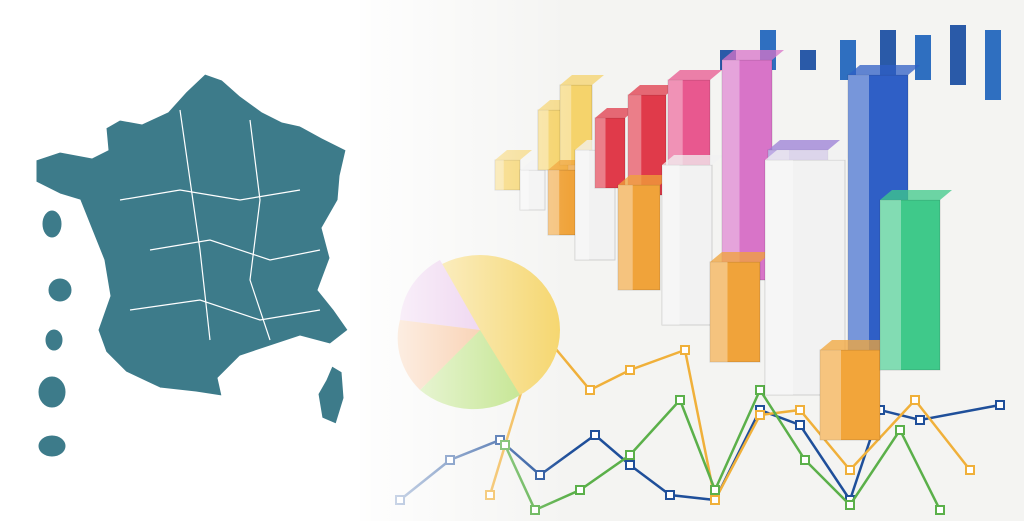  Describe the element at coordinates (52, 224) in the screenshot. I see `island-guadeloupe` at that location.